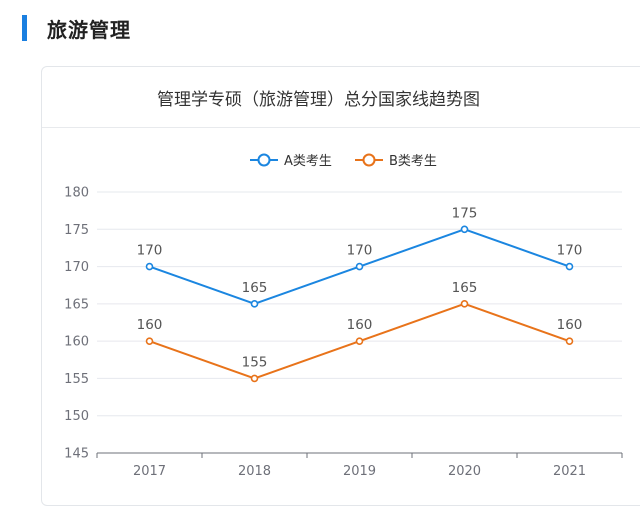  Describe the element at coordinates (76, 454) in the screenshot. I see `y-tick-label: 145` at that location.